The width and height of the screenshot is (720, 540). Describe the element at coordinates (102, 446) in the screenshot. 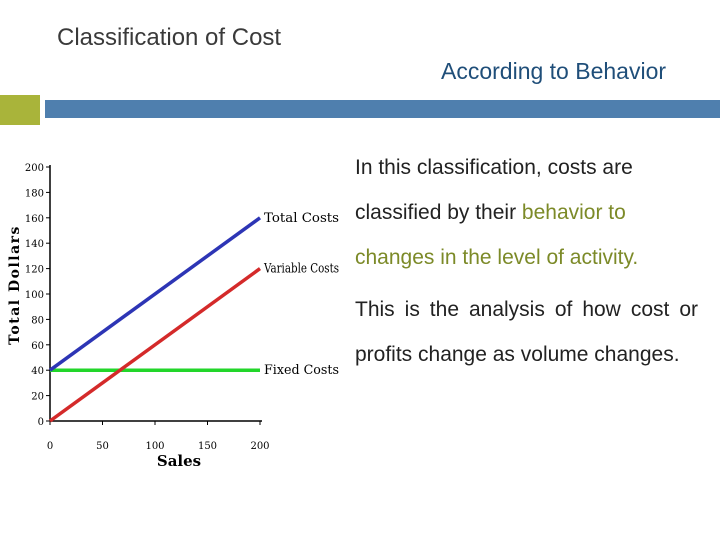

I see `x-tick-label: 50` at that location.